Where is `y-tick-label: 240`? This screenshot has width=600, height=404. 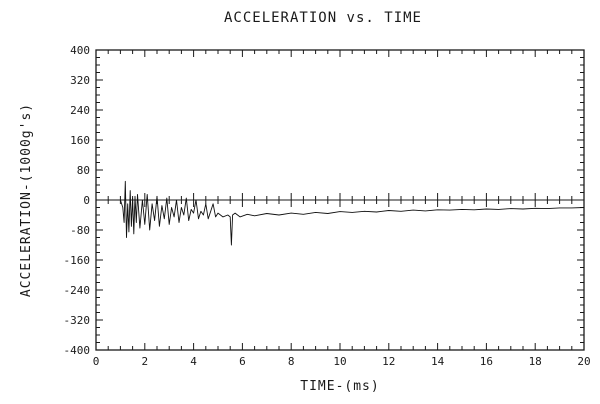
y-tick-label: 240 is located at coordinates (80, 110).